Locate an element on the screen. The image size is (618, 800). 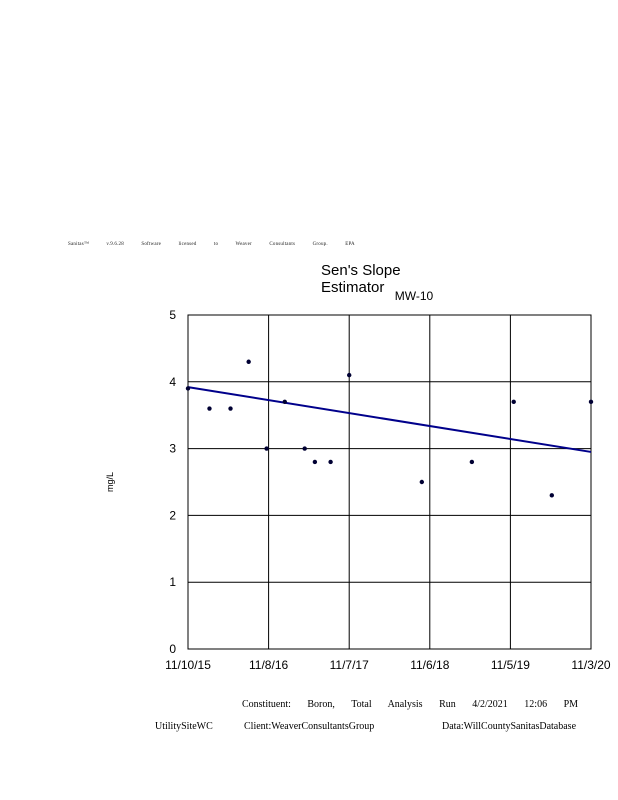
x-tick-label: 11/3/20 is located at coordinates (590, 665).